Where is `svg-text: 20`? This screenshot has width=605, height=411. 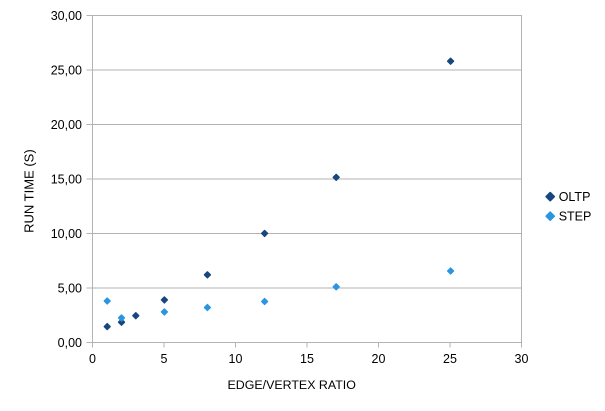
svg-text: 20 is located at coordinates (379, 359).